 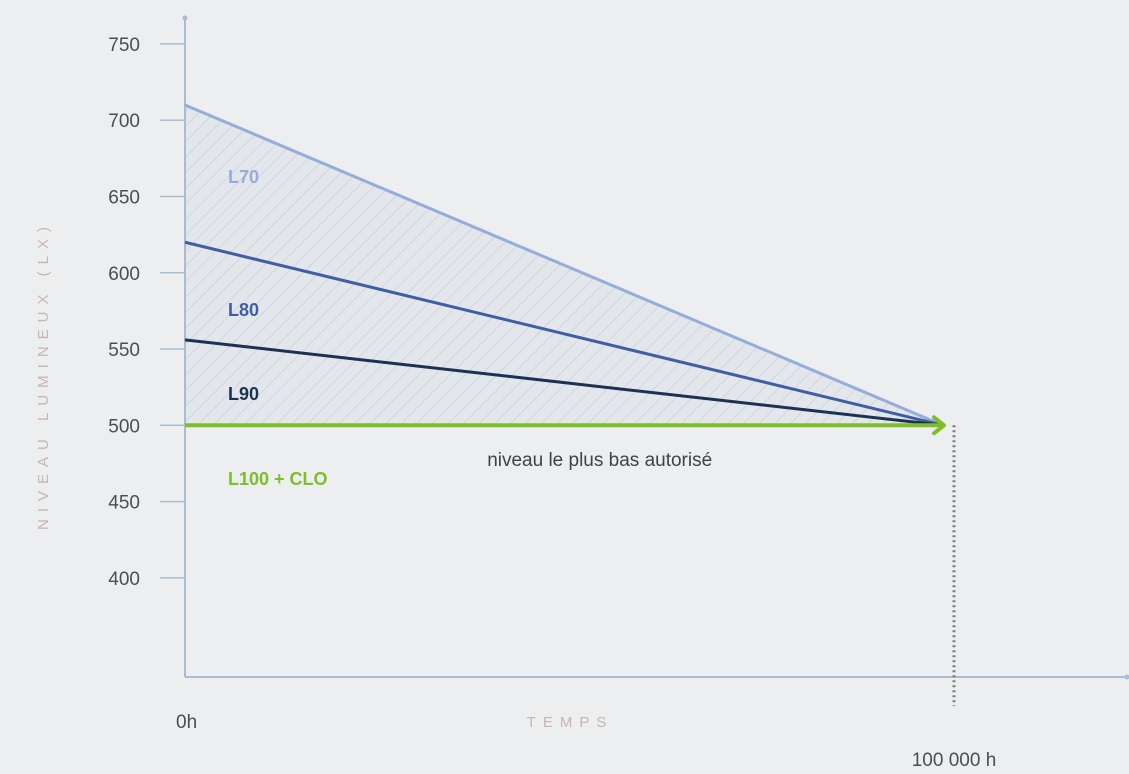 What do you see at coordinates (124, 350) in the screenshot?
I see `y-tick-label-550: 550` at bounding box center [124, 350].